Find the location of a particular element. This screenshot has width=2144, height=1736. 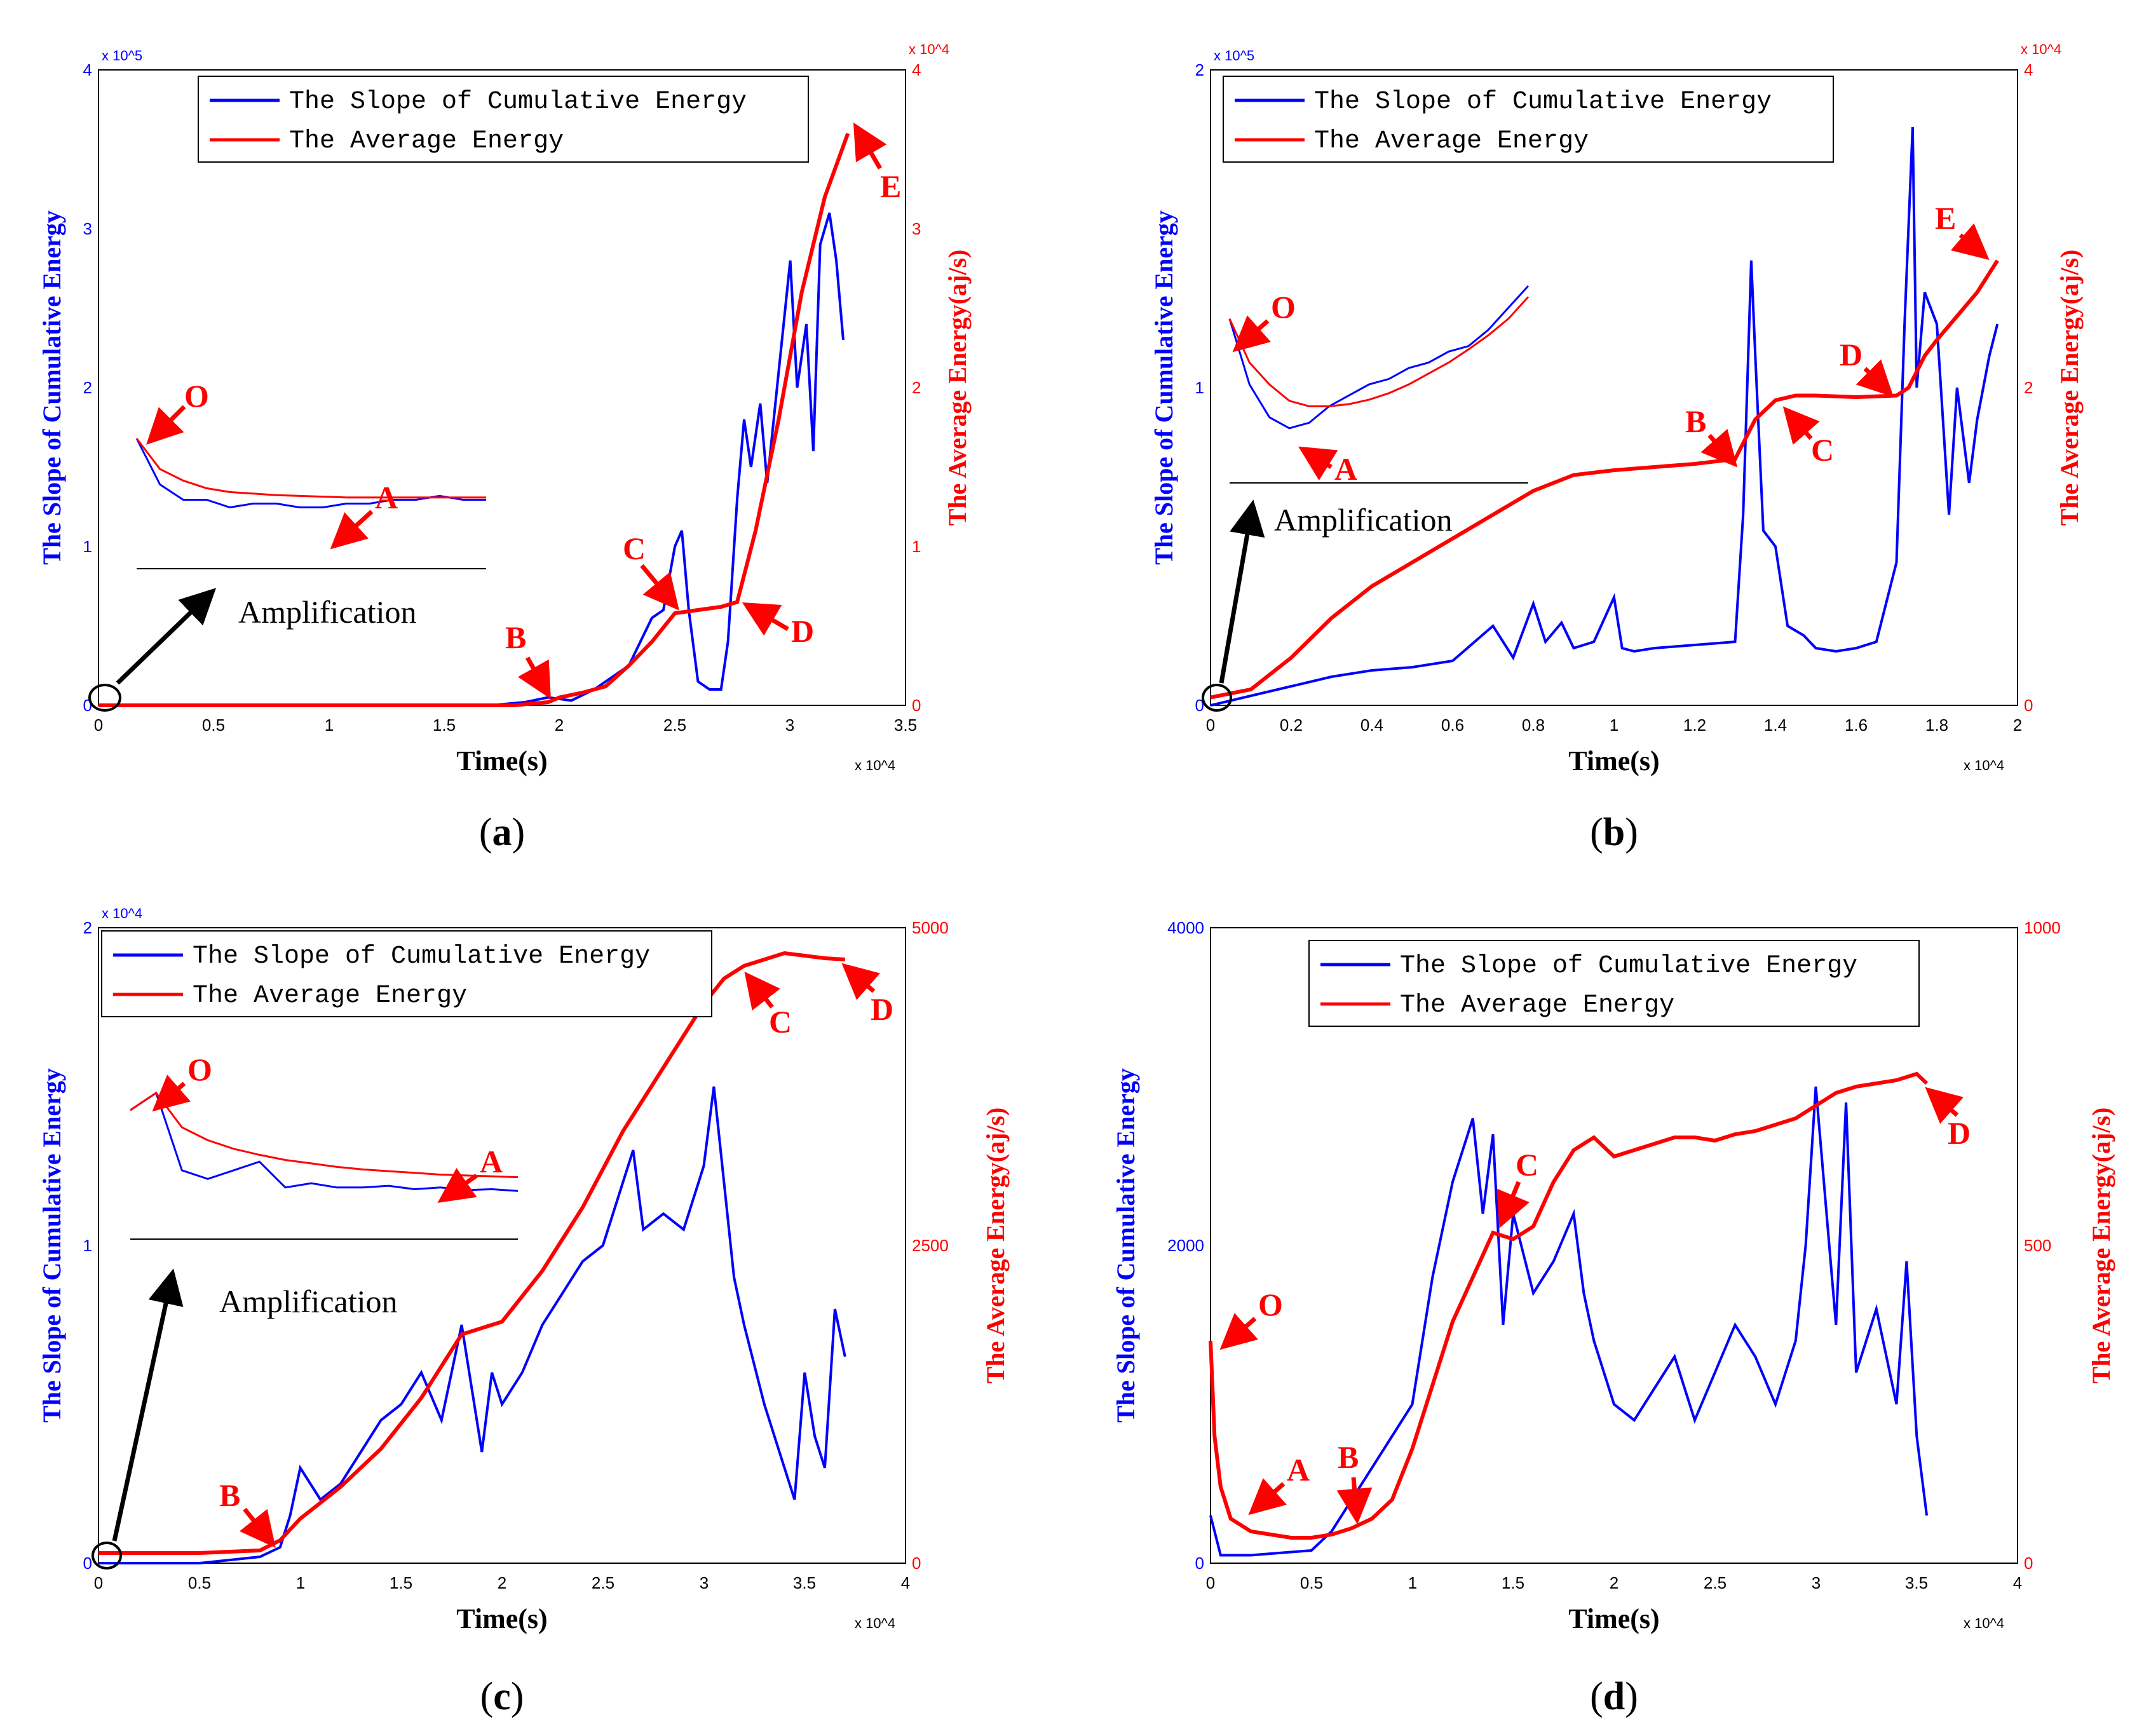

point-label-o: O is located at coordinates (1270, 1304).